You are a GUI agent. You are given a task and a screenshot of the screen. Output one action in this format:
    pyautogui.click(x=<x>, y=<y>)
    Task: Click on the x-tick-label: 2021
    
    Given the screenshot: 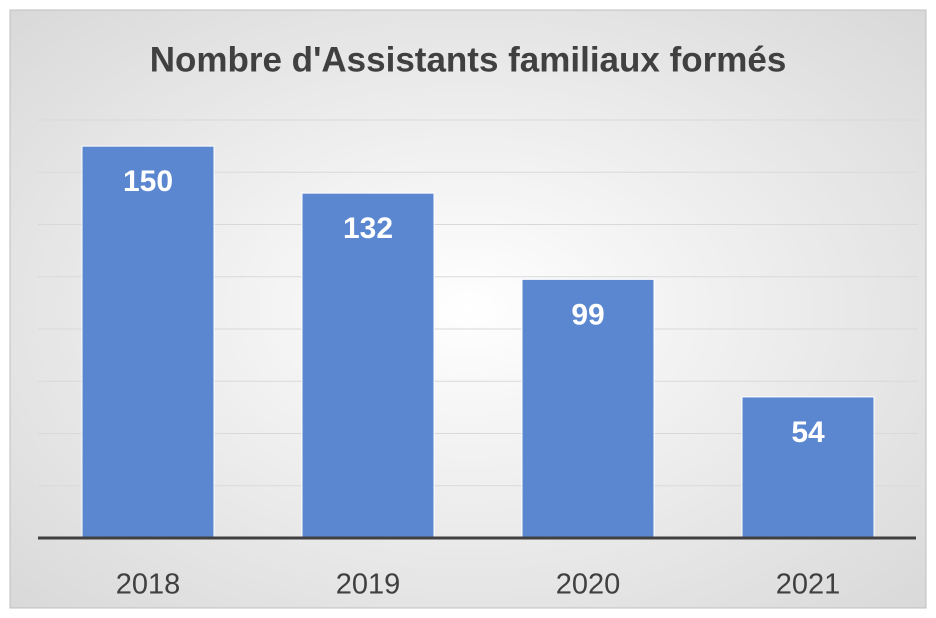 What is the action you would take?
    pyautogui.click(x=808, y=585)
    